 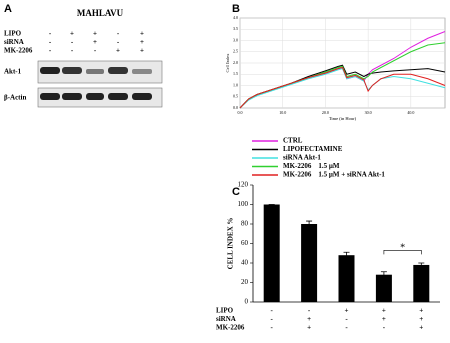 What do you see at coordinates (227, 63) in the screenshot?
I see `y-axis-label: Cell Index` at bounding box center [227, 63].